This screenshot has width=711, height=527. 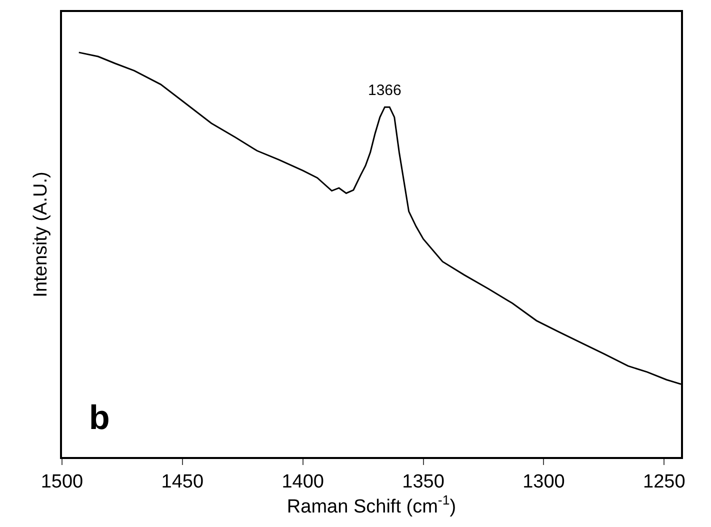 What do you see at coordinates (371, 505) in the screenshot?
I see `x-axis-title: Raman Schift (cm$^{-1}$)` at bounding box center [371, 505].